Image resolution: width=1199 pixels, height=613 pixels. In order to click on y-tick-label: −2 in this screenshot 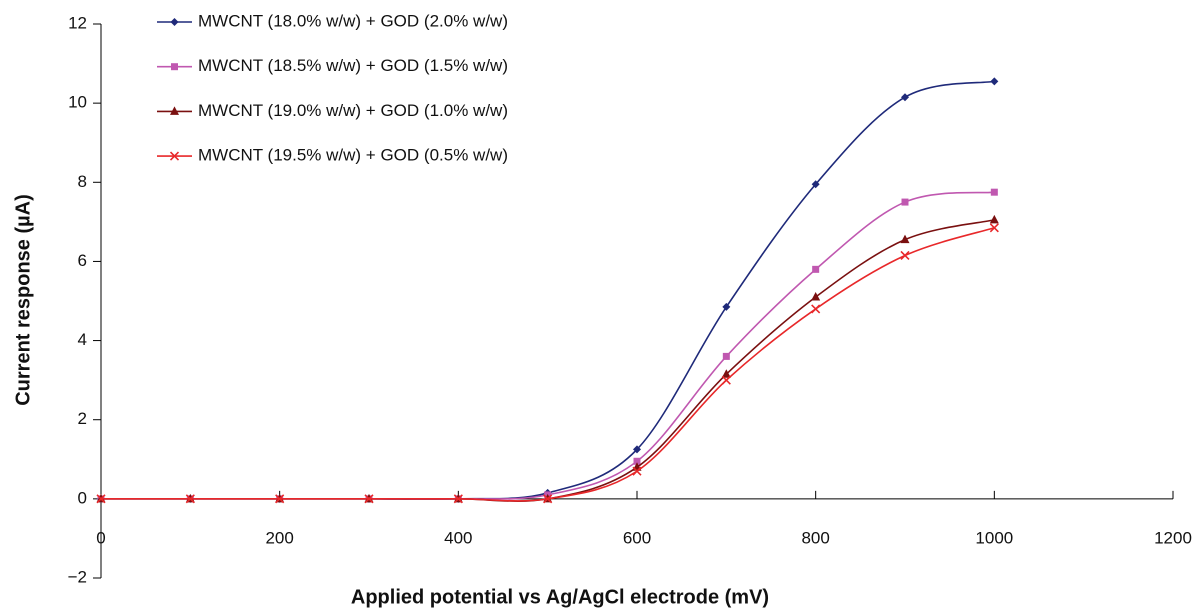, I will do `click(77, 576)`.